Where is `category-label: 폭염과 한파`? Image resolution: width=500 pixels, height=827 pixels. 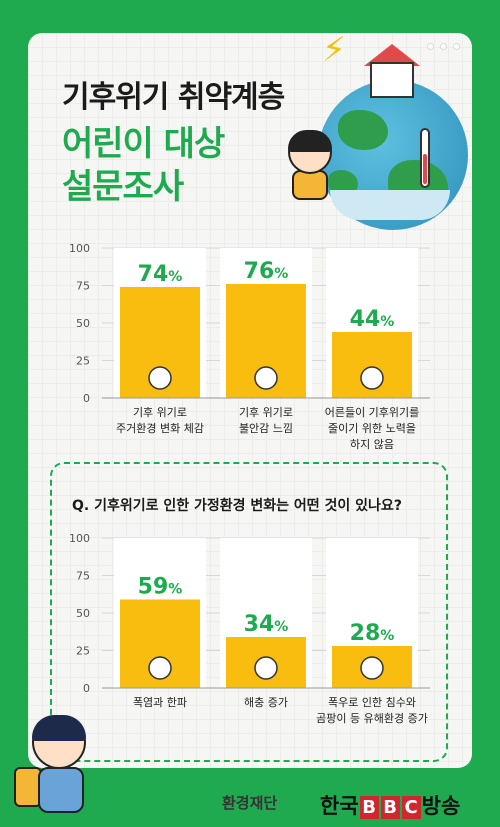
category-label: 폭염과 한파 is located at coordinates (160, 702).